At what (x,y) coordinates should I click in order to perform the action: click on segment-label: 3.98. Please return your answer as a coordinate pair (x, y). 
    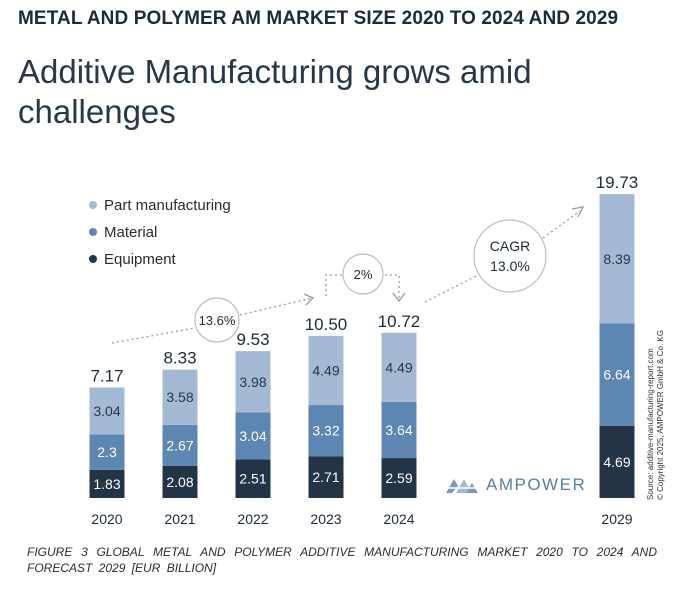
    Looking at the image, I should click on (252, 382).